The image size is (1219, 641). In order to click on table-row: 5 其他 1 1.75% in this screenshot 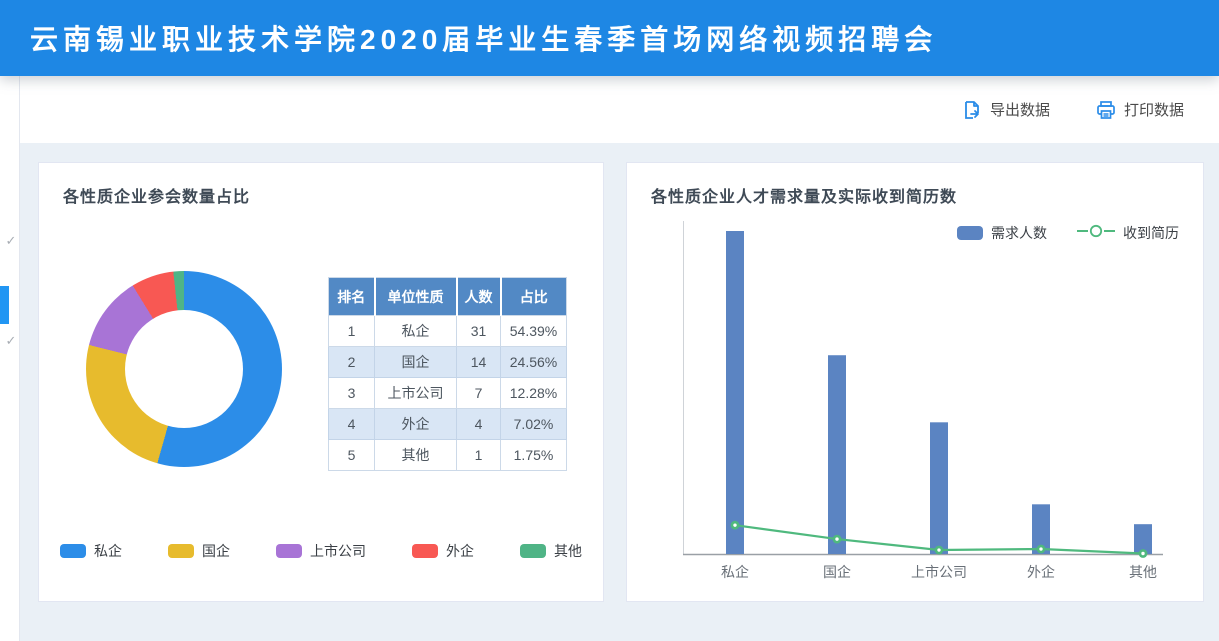, I will do `click(447, 455)`.